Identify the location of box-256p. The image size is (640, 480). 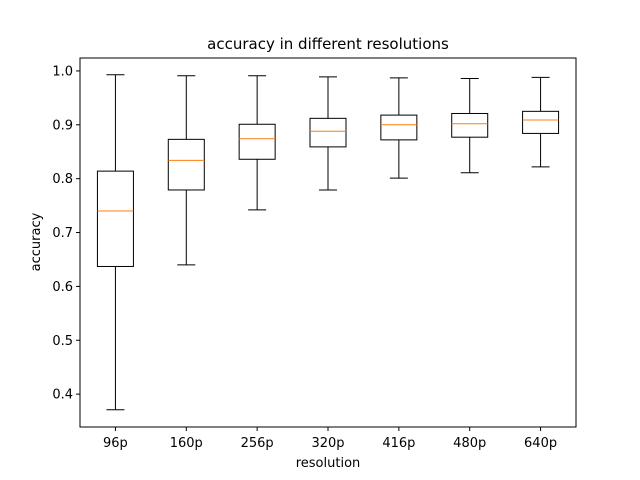
(257, 143).